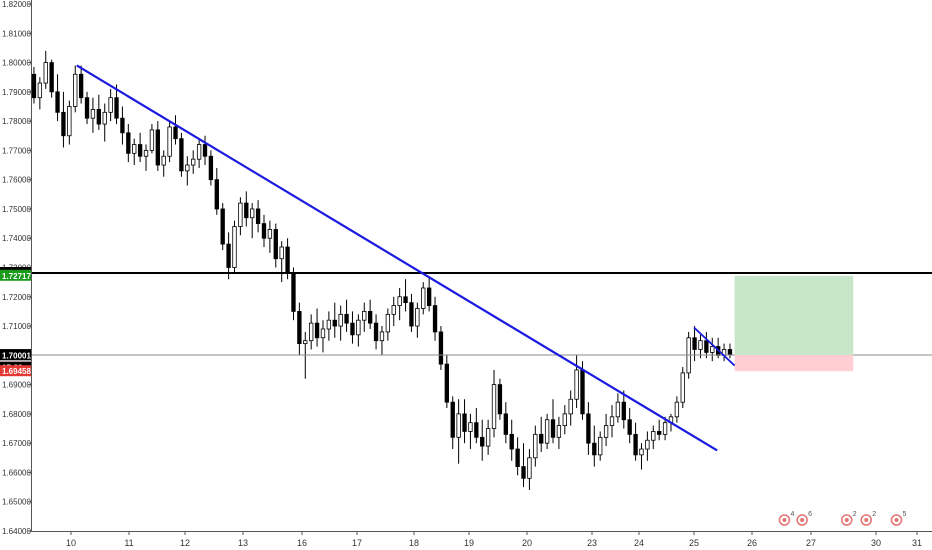 This screenshot has width=932, height=550. Describe the element at coordinates (16, 92) in the screenshot. I see `y-tick-label: 1.79000` at that location.